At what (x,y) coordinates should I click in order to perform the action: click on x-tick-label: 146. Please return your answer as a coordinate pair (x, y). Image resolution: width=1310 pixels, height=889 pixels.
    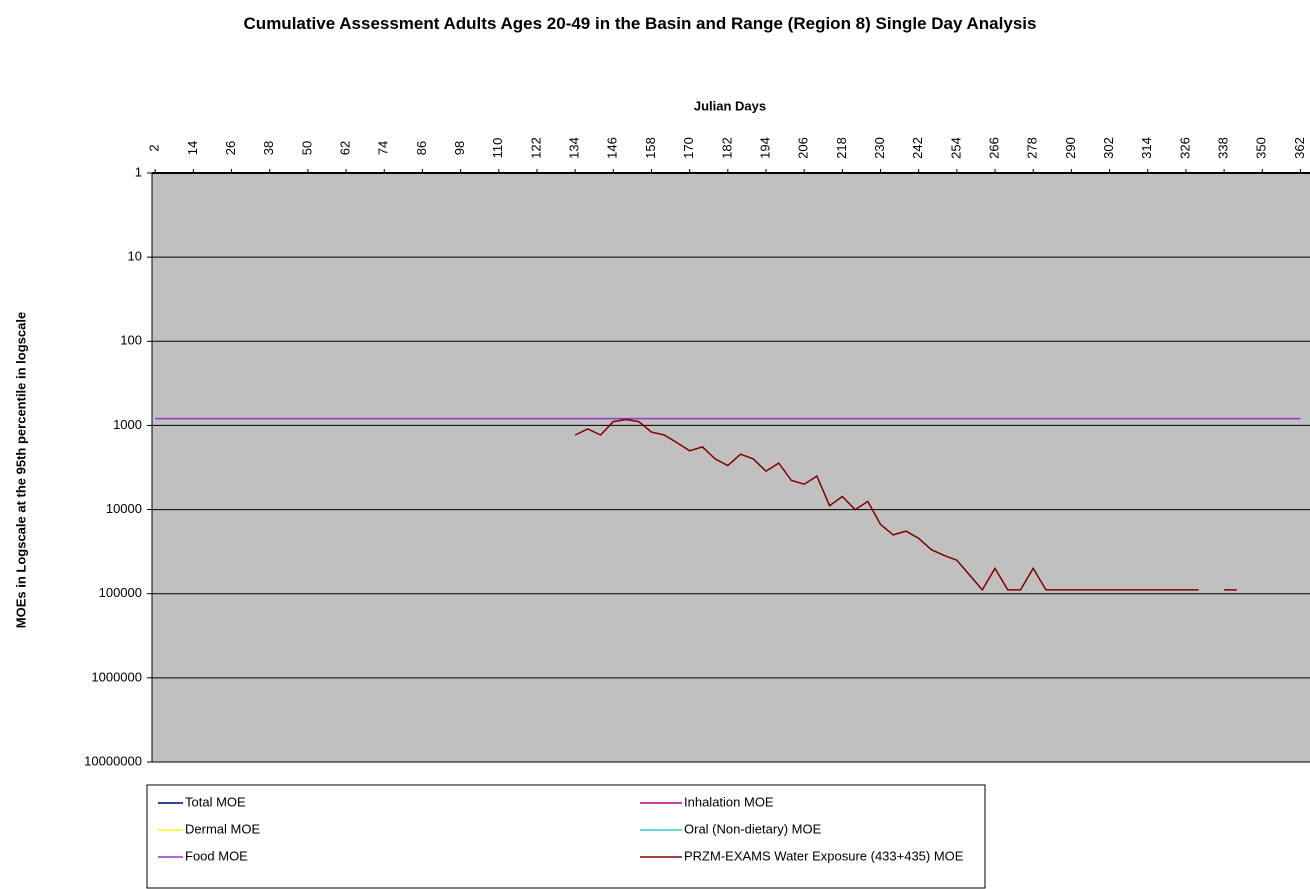
    Looking at the image, I should click on (612, 148).